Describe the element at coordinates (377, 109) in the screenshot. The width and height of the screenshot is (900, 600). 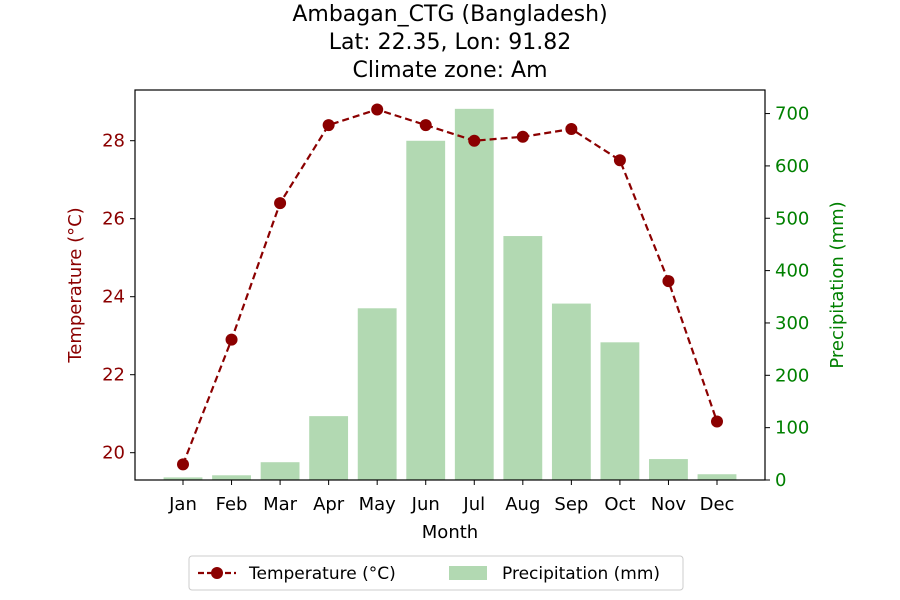
I see `temperature-point-may` at that location.